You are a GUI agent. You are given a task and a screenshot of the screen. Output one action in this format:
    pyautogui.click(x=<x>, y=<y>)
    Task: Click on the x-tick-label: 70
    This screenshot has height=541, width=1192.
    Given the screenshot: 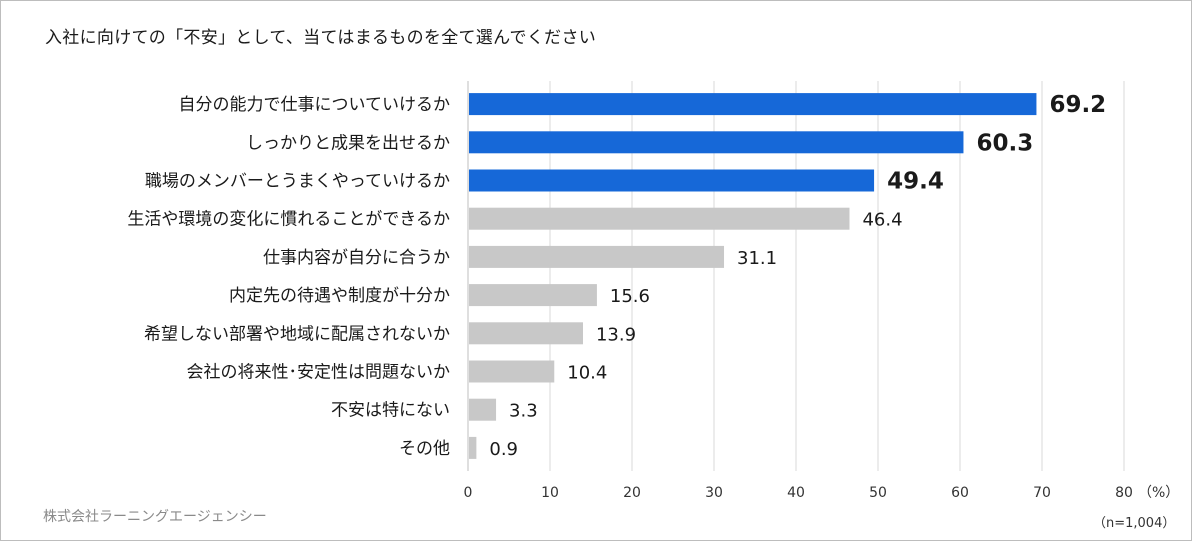 What is the action you would take?
    pyautogui.click(x=1042, y=493)
    